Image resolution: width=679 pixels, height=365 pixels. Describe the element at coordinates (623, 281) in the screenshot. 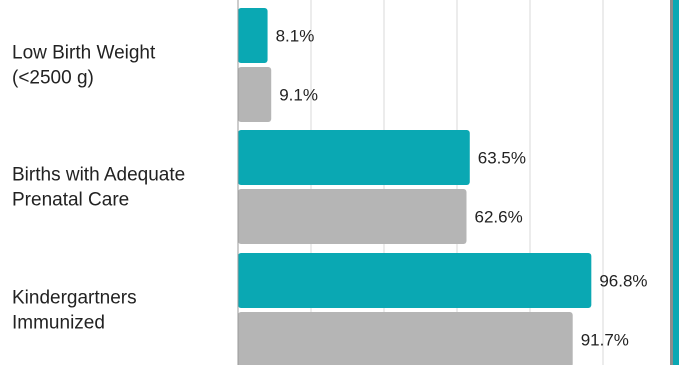

I see `data-label: 96.8%` at that location.